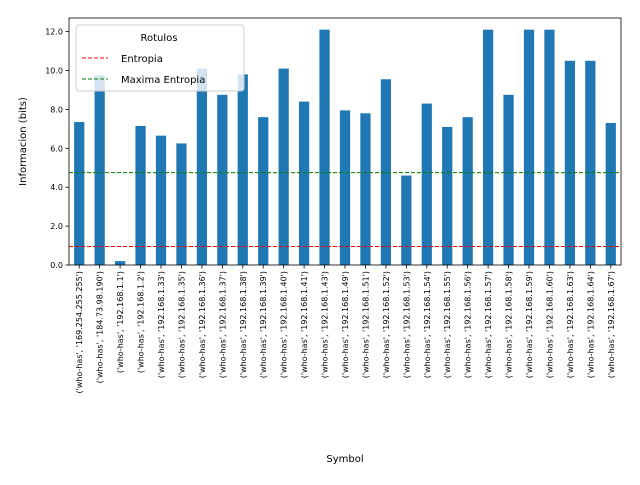 The image size is (640, 485). Describe the element at coordinates (120, 322) in the screenshot. I see `x-tick-label-2: ('who-has', '192.168.1.1')` at that location.